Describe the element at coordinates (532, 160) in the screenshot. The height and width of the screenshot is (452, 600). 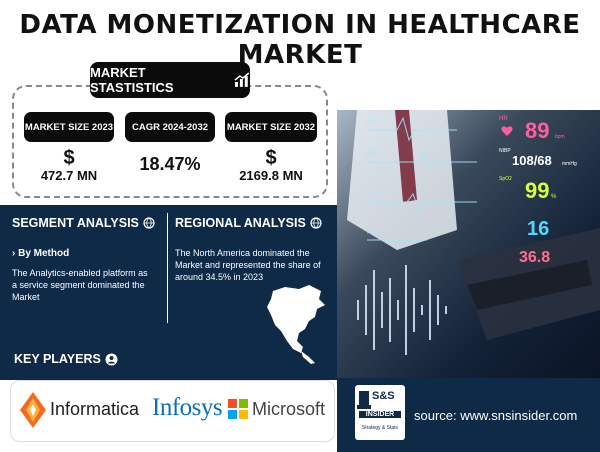
I see `bp-value: 108/68` at that location.